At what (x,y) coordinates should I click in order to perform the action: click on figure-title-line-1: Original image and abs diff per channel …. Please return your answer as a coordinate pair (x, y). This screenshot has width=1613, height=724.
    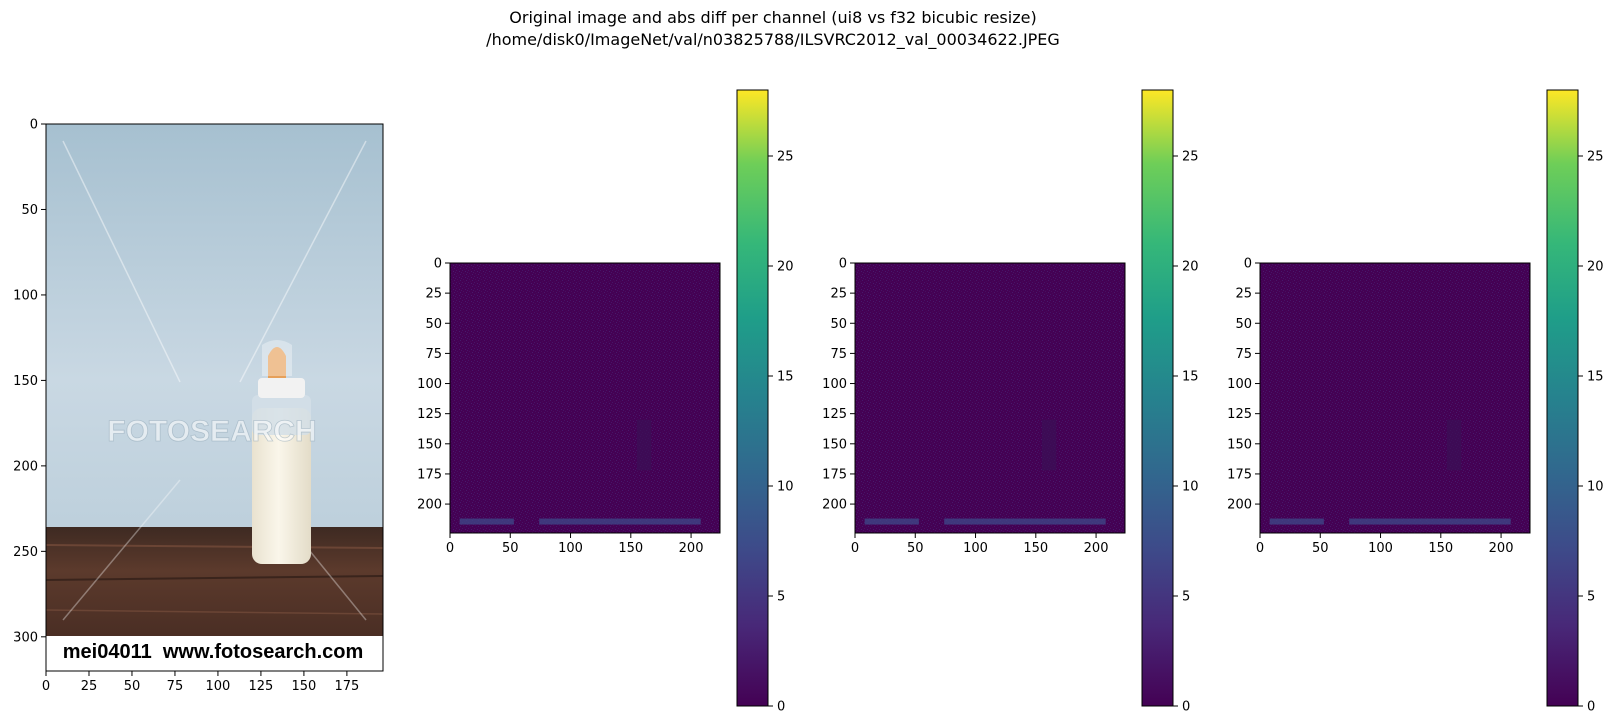
    Looking at the image, I should click on (772, 17).